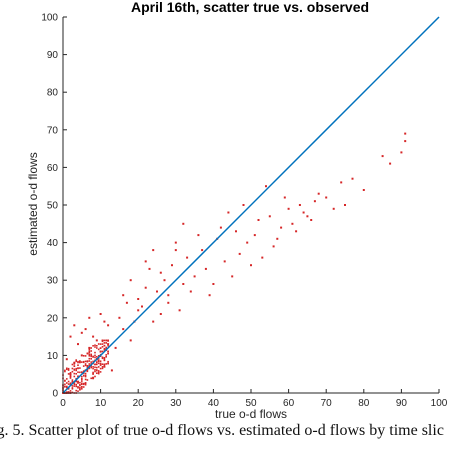  I want to click on x-tick-label: 90, so click(402, 403).